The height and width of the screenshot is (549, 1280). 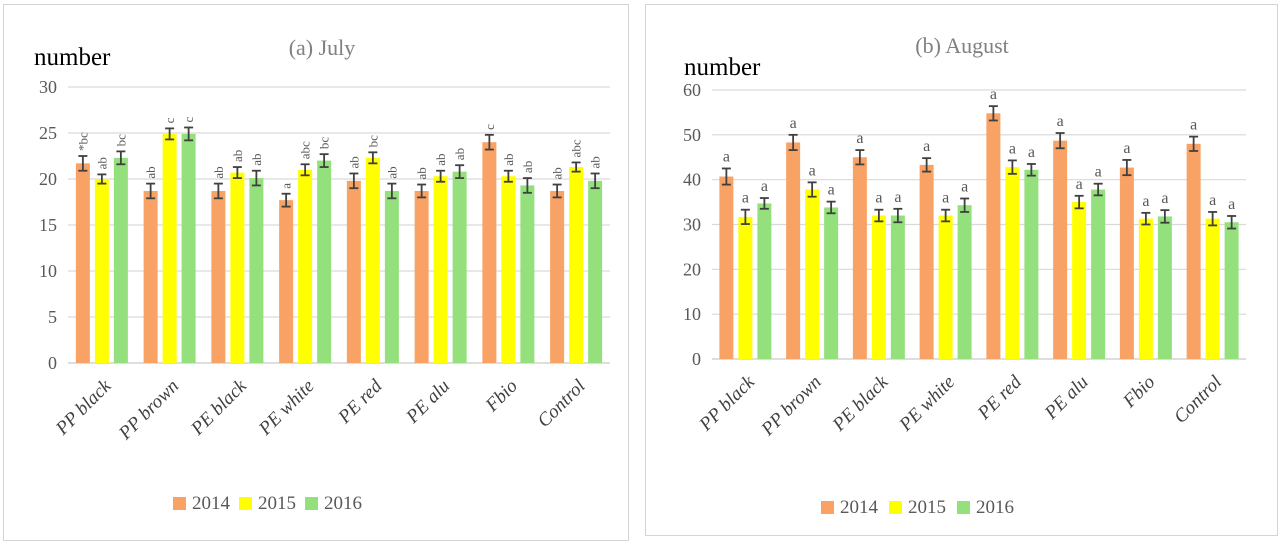 I want to click on y-axis-title: number, so click(x=722, y=67).